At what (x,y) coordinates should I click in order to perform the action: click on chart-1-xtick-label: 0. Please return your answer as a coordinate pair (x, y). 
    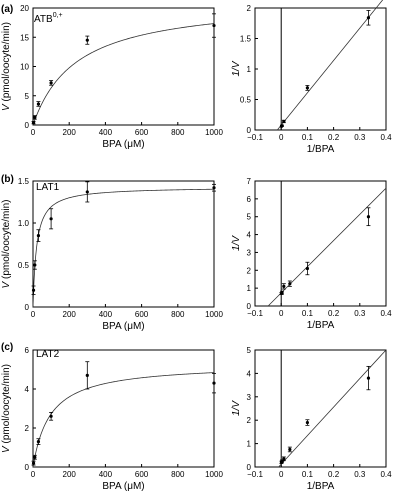
    Looking at the image, I should click on (33, 132).